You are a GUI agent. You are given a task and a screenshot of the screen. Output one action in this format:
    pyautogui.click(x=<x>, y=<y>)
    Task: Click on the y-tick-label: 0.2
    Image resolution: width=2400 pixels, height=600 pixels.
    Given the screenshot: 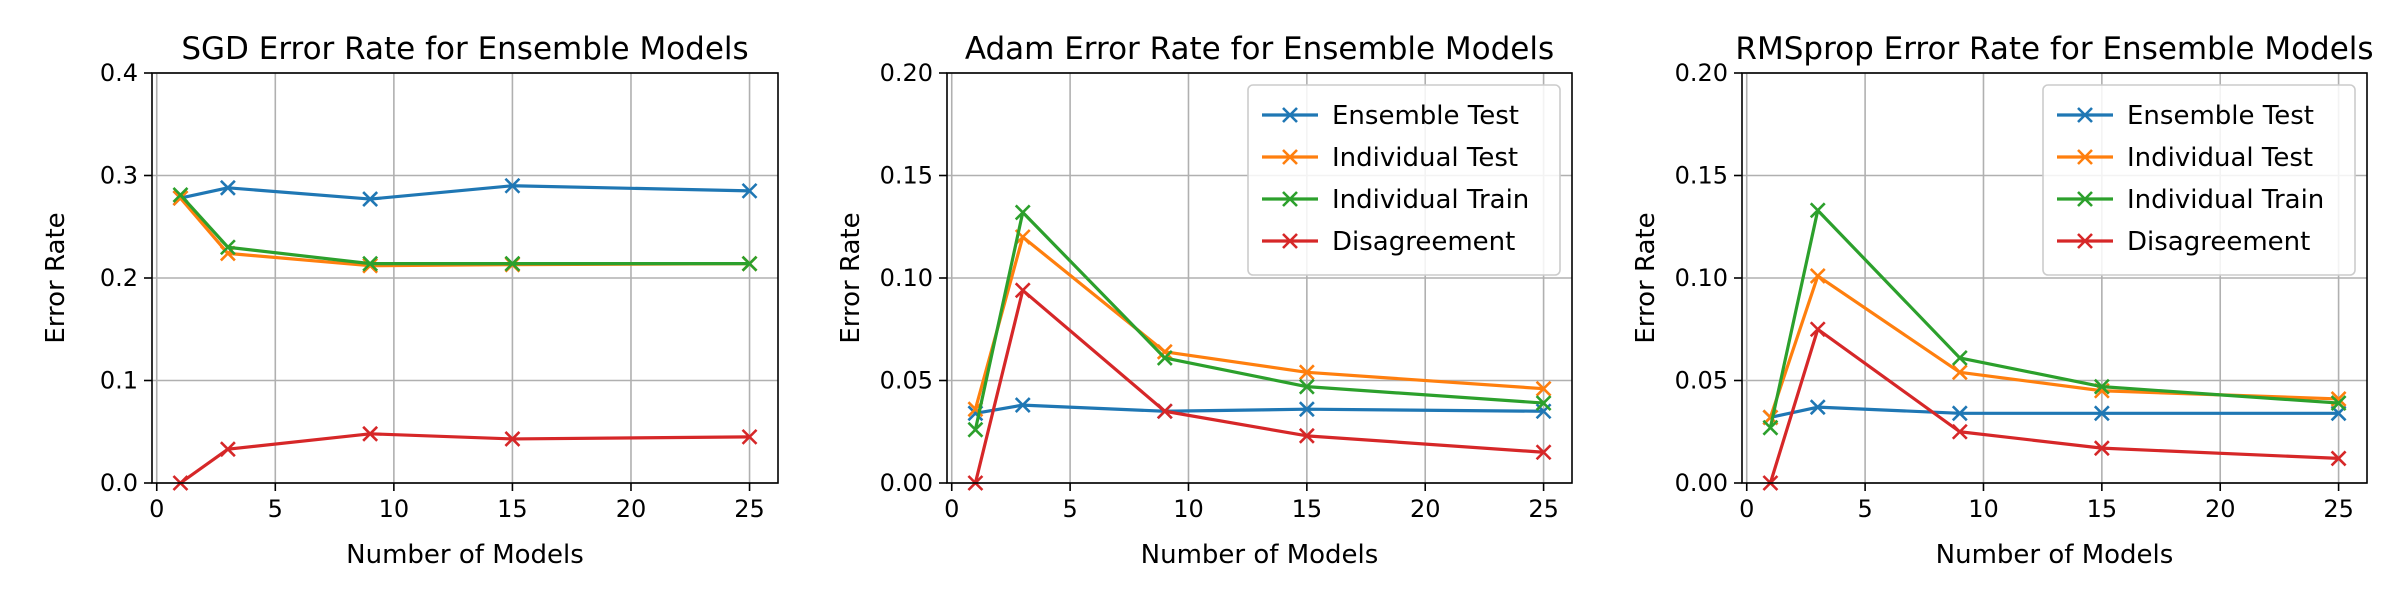 What is the action you would take?
    pyautogui.click(x=119, y=278)
    